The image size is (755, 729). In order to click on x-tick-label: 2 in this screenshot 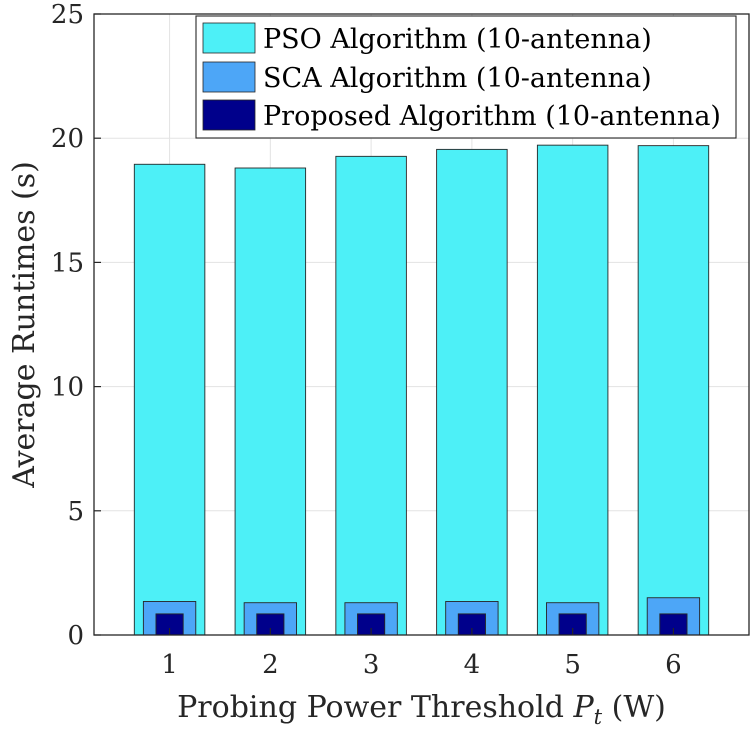, I will do `click(270, 665)`.